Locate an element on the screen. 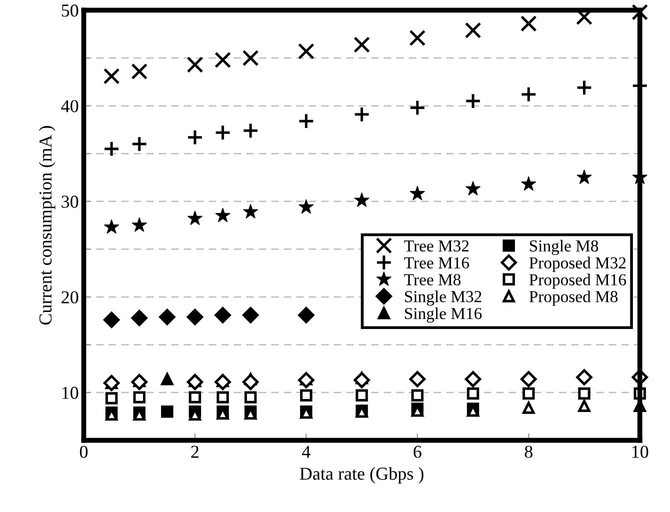 Image resolution: width=670 pixels, height=512 pixels. y-tick-label: 10 is located at coordinates (70, 392).